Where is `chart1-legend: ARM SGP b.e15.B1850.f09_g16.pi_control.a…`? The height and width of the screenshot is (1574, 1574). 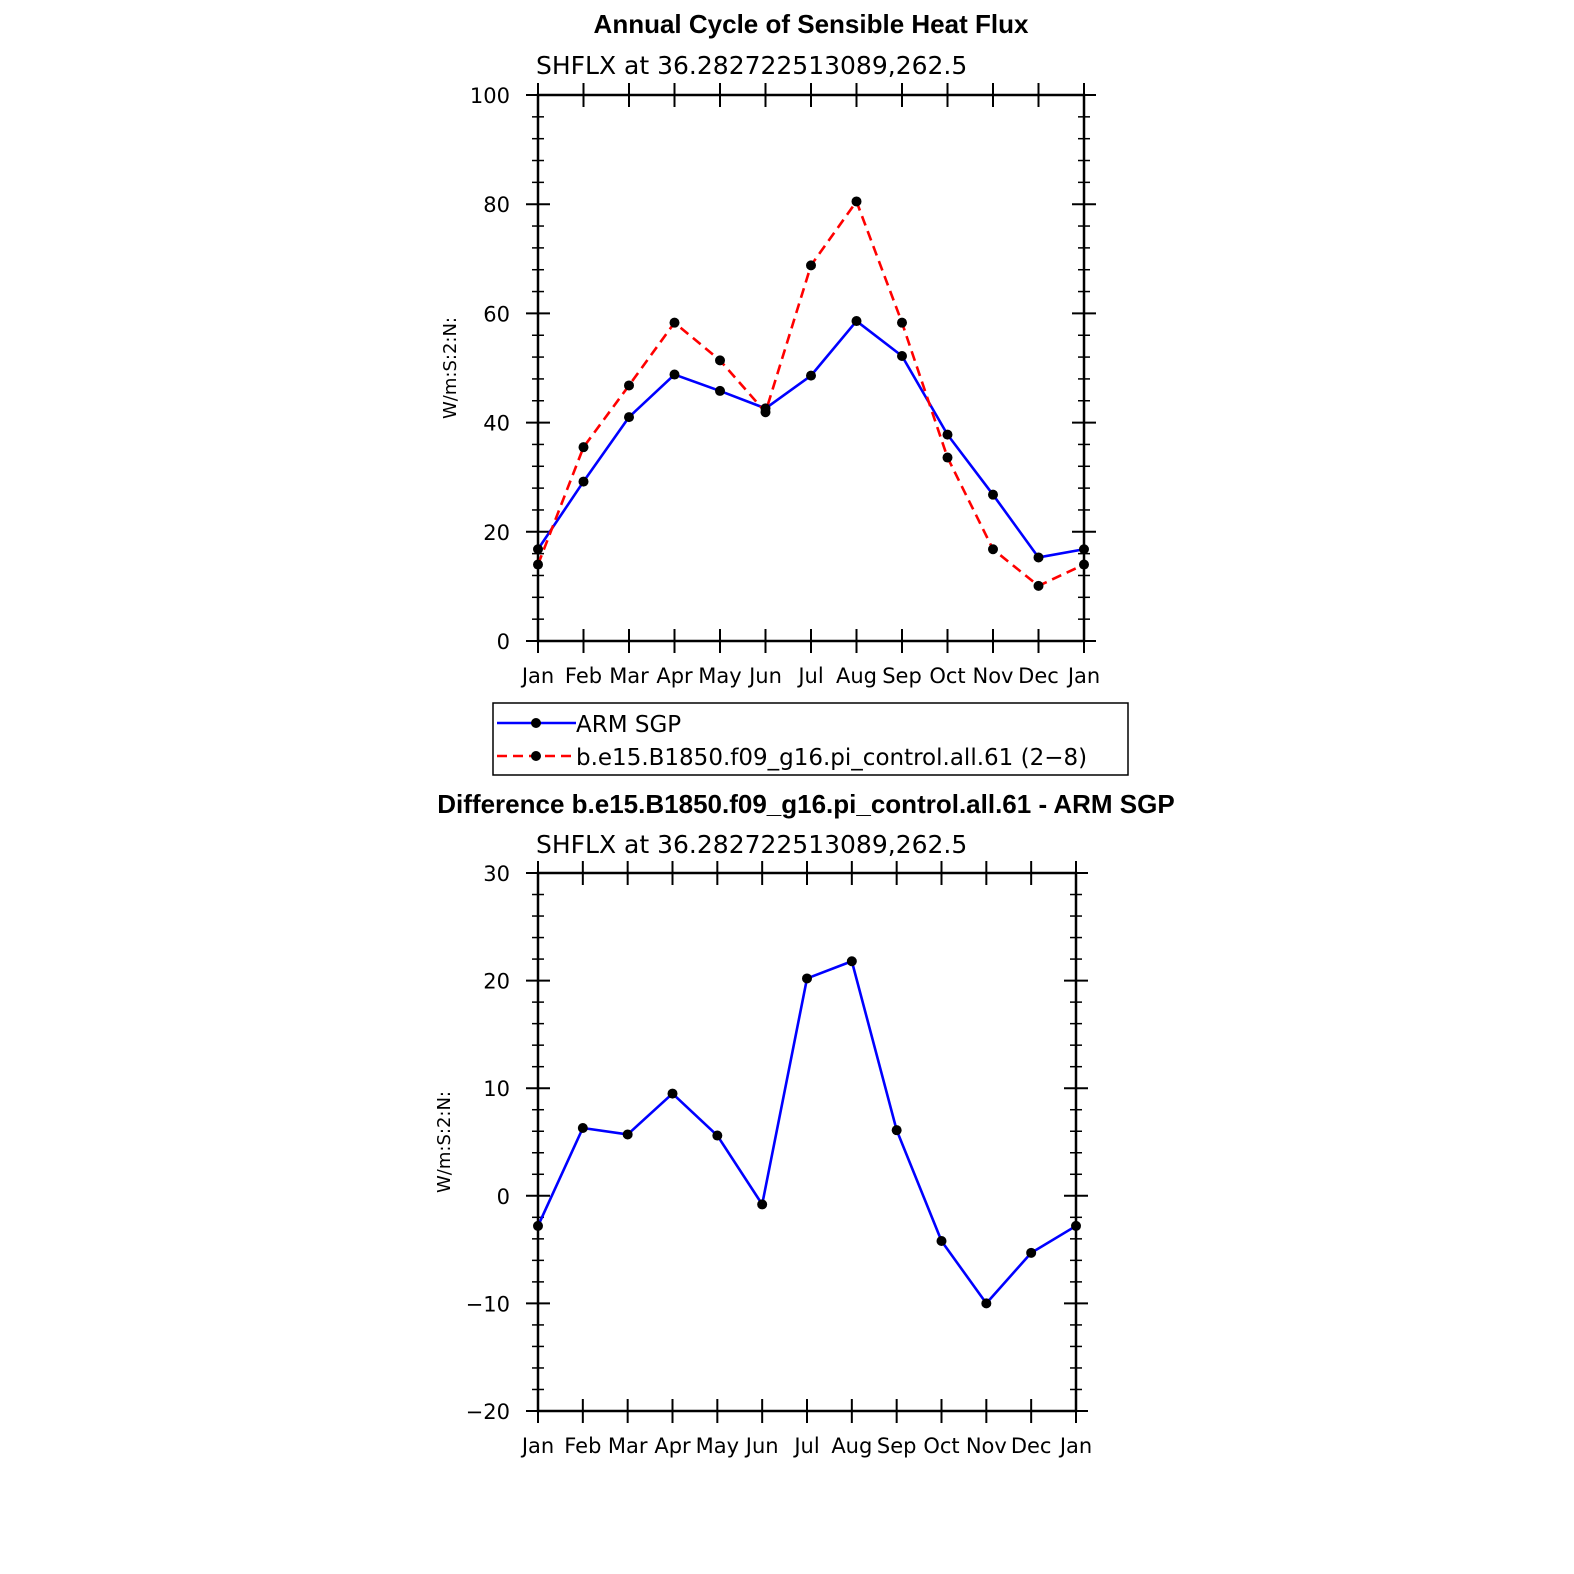 chart1-legend: ARM SGP b.e15.B1850.f09_g16.pi_control.a… is located at coordinates (810, 739).